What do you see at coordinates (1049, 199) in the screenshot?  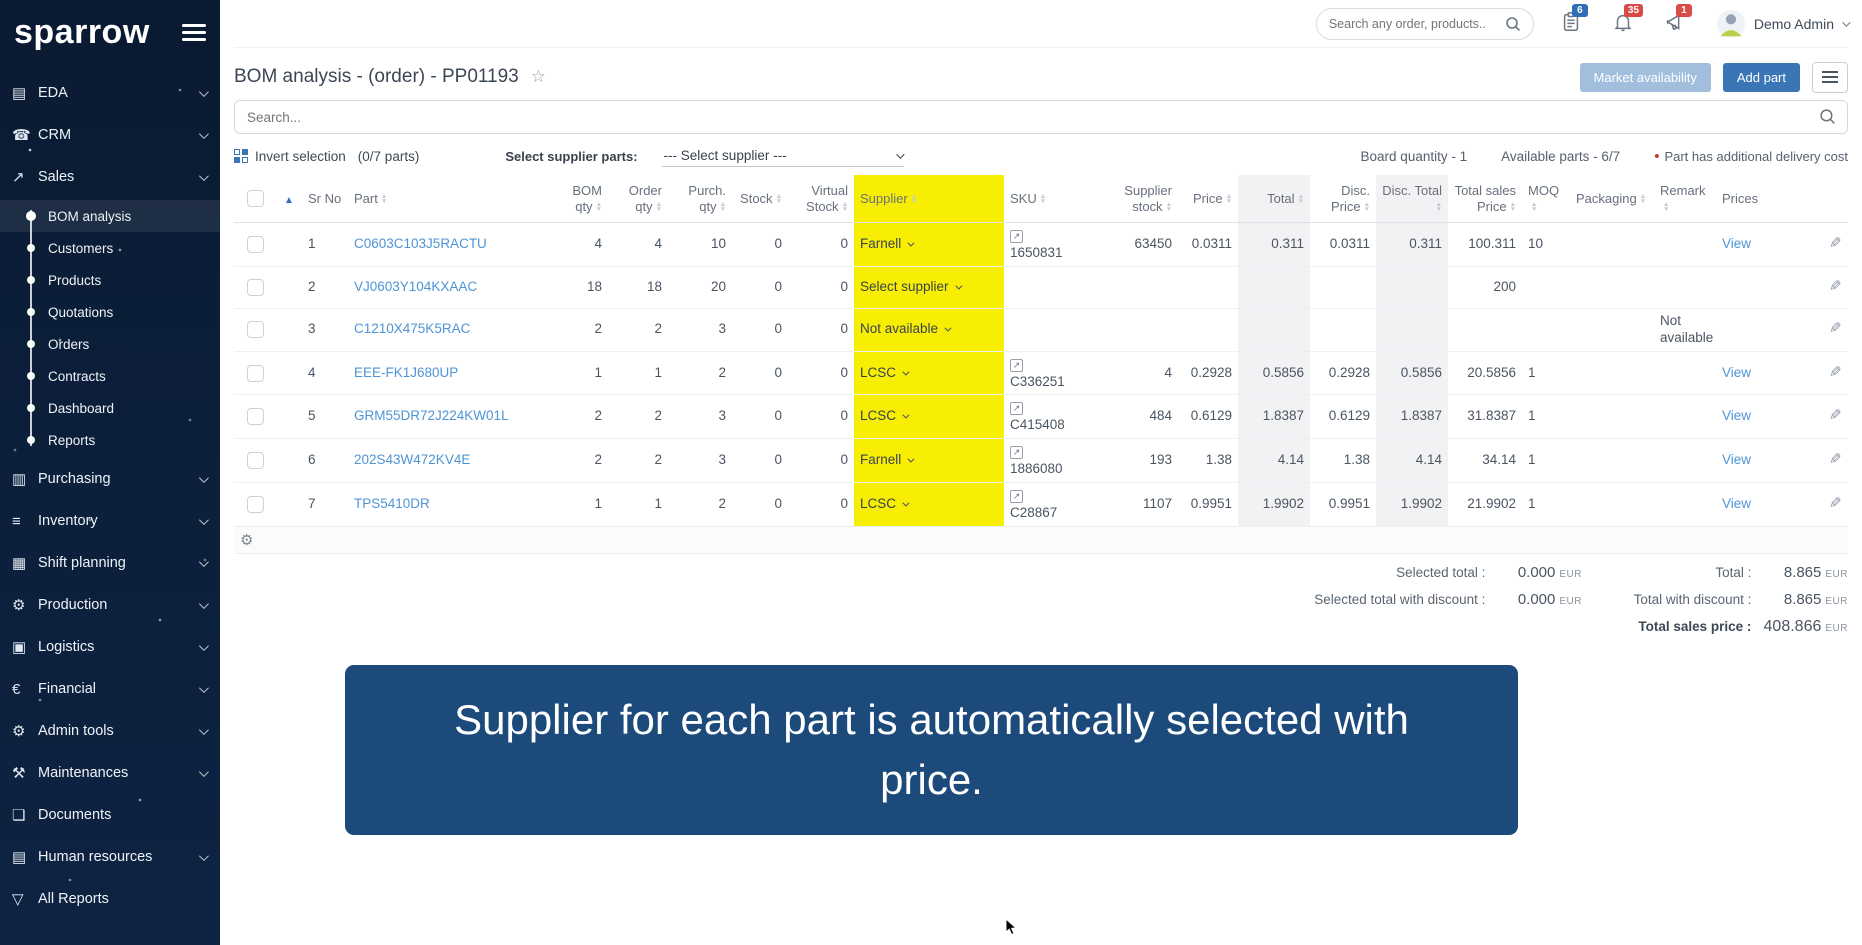 I see `col-header-sku: SKU ▲ ▼` at bounding box center [1049, 199].